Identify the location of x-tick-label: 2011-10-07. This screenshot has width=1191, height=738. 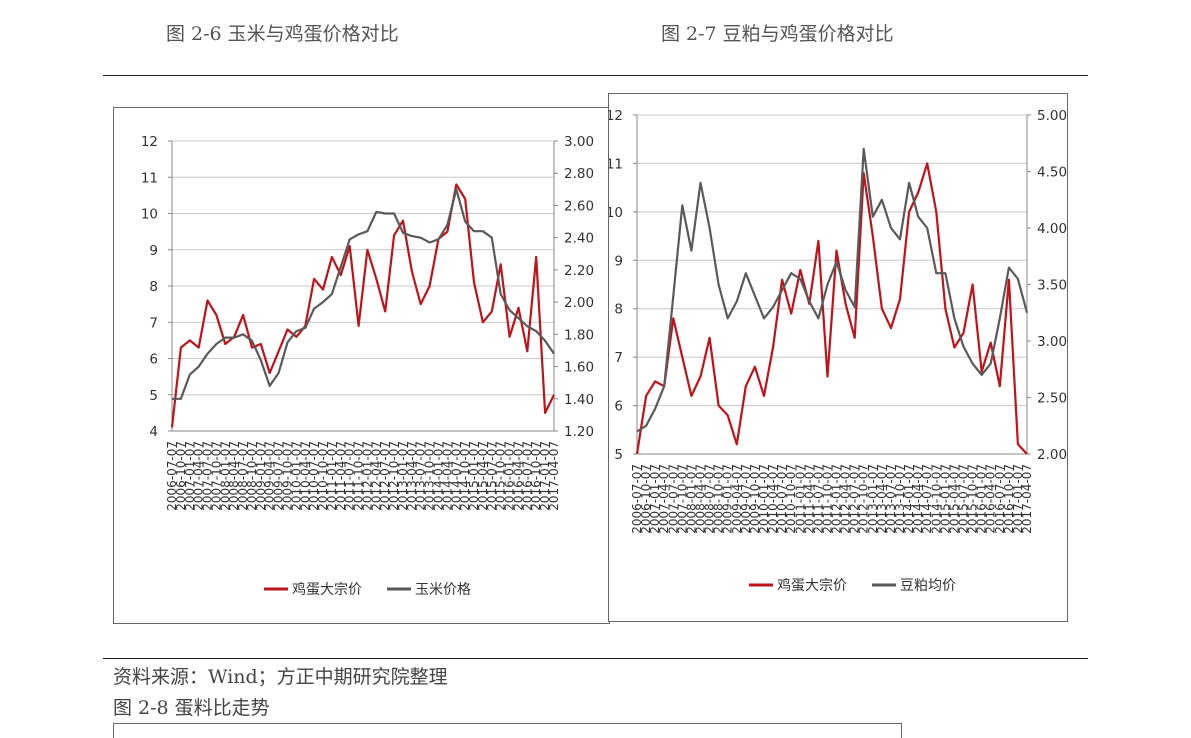
(359, 476).